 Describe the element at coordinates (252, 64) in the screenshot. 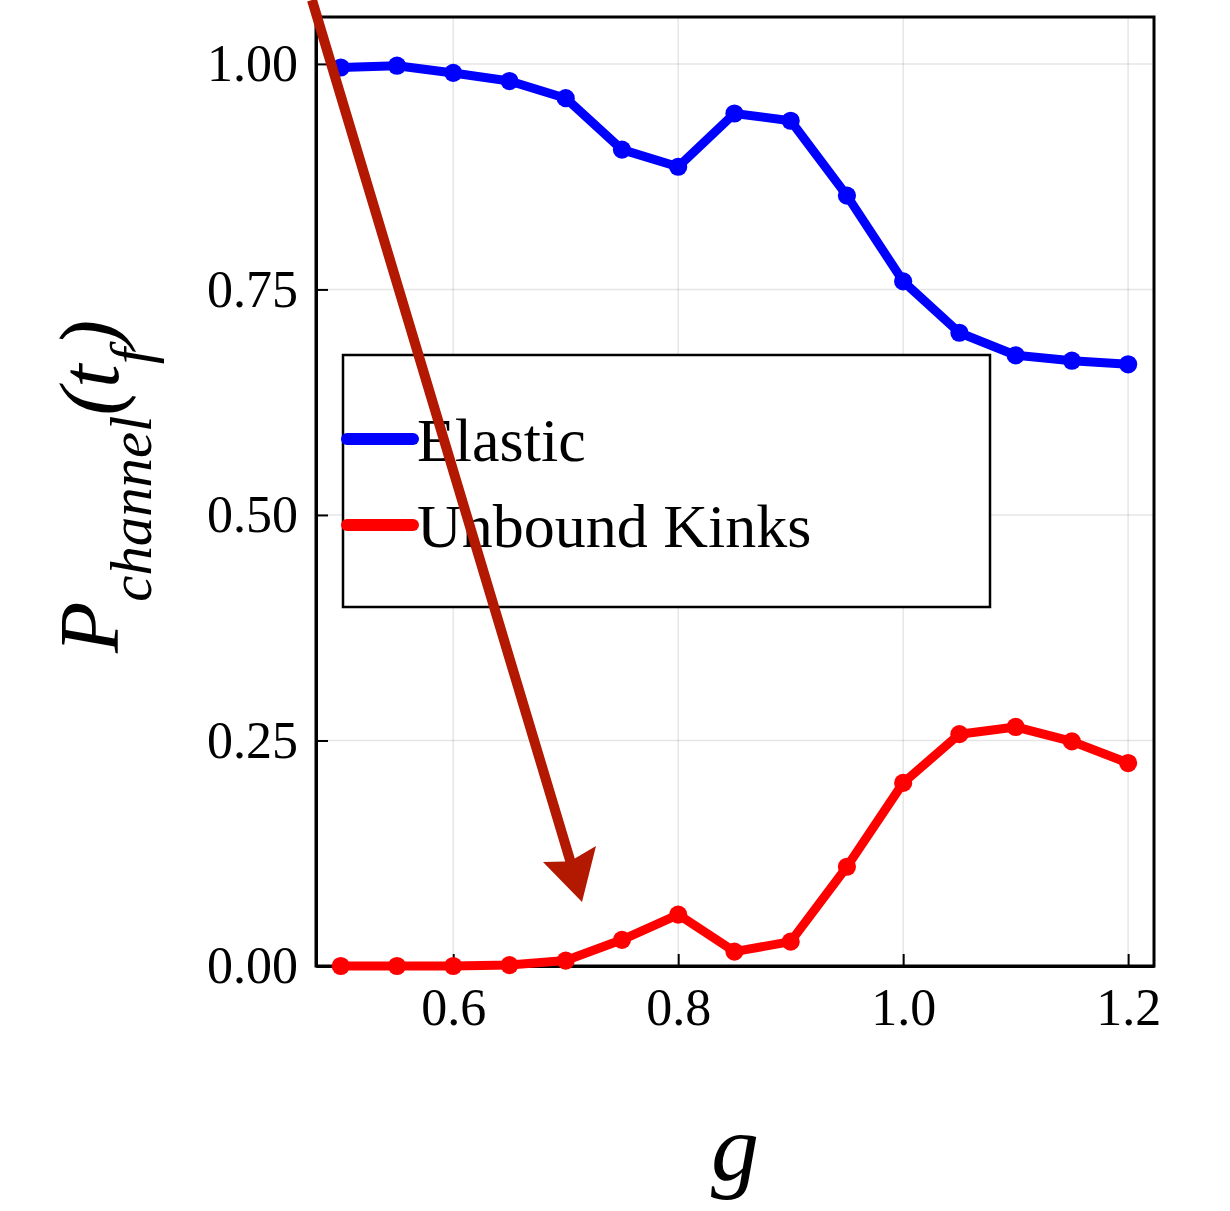

I see `y-tick-label: 1.00` at that location.